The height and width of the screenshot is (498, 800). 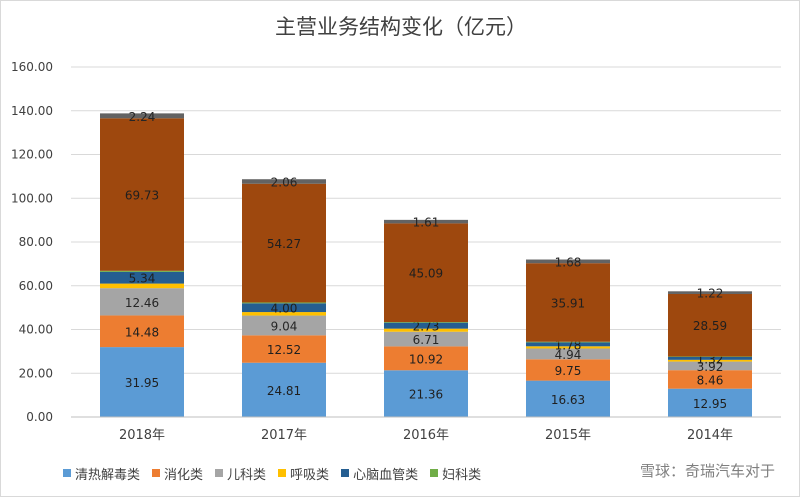 I want to click on y-tick-label: 60.00, so click(x=36, y=286).